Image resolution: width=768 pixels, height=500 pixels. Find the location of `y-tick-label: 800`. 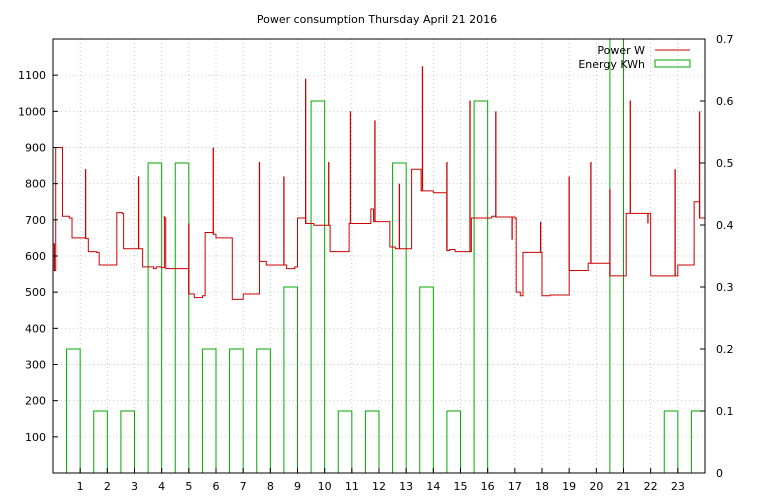

y-tick-label: 800 is located at coordinates (35, 184).